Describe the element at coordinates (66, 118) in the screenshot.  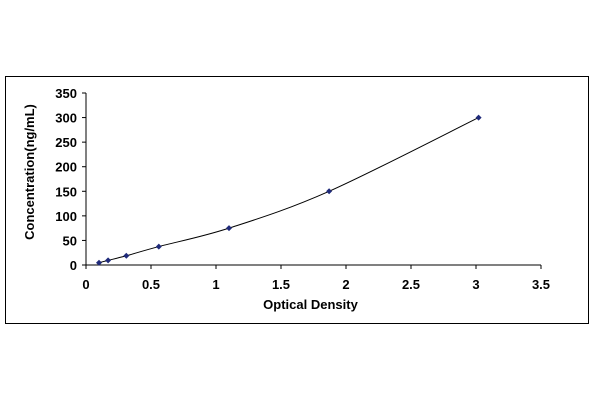
I see `y-tick-label: 300` at that location.